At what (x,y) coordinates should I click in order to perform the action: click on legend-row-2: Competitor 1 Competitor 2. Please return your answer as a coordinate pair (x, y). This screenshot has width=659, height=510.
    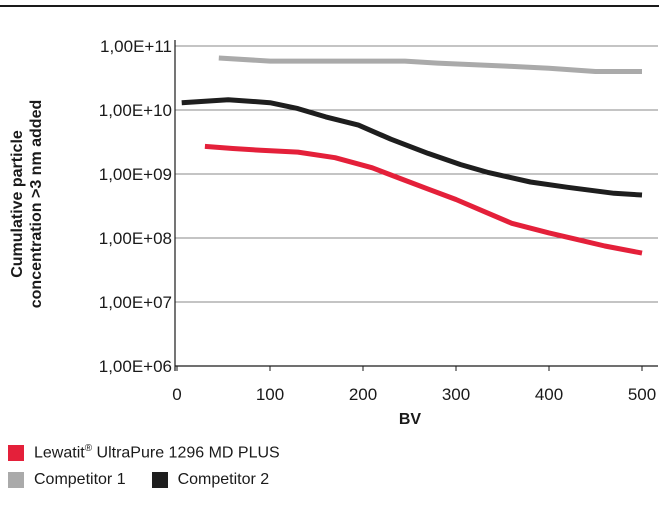
    Looking at the image, I should click on (151, 480).